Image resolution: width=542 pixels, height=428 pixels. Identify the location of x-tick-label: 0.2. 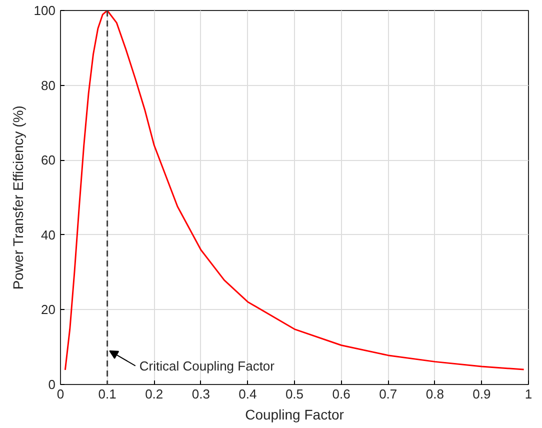
(154, 394).